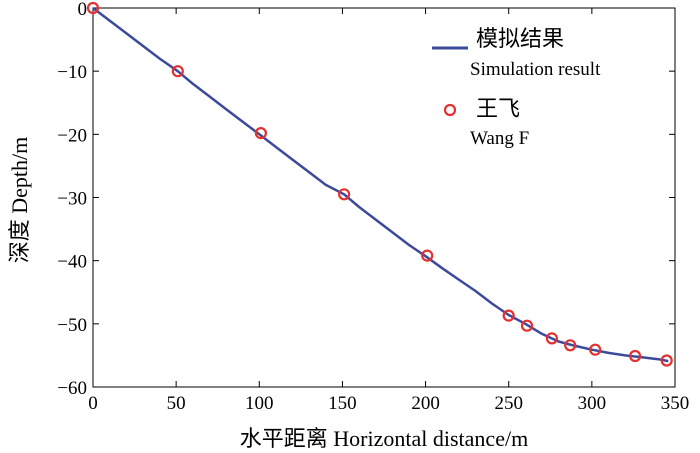  Describe the element at coordinates (425, 403) in the screenshot. I see `x-tick-label: 200` at that location.